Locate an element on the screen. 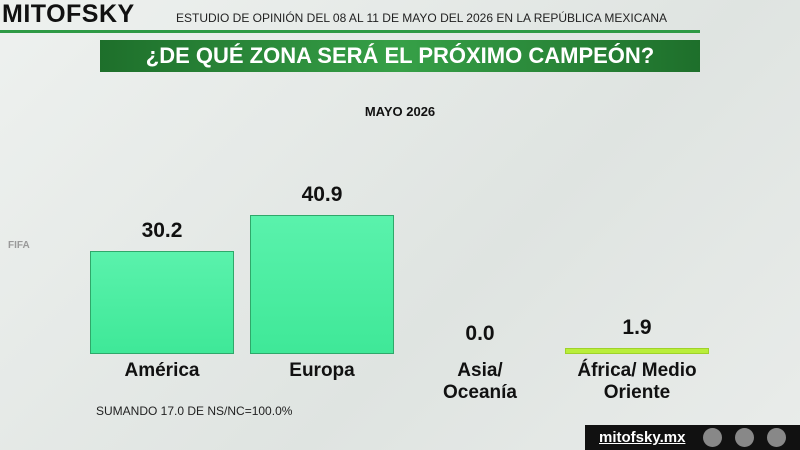 The image size is (800, 450). header-rule is located at coordinates (350, 31).